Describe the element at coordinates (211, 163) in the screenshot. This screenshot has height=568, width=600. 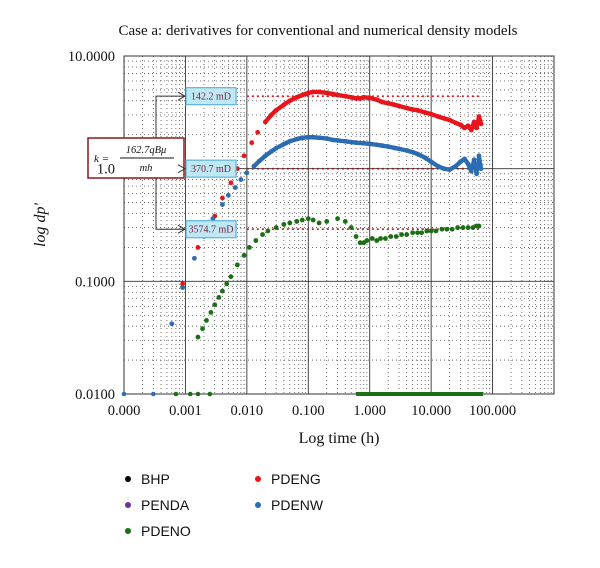
I see `annotation-boxes: 142.2 mD 370.7 mD 3574.7 mD` at that location.